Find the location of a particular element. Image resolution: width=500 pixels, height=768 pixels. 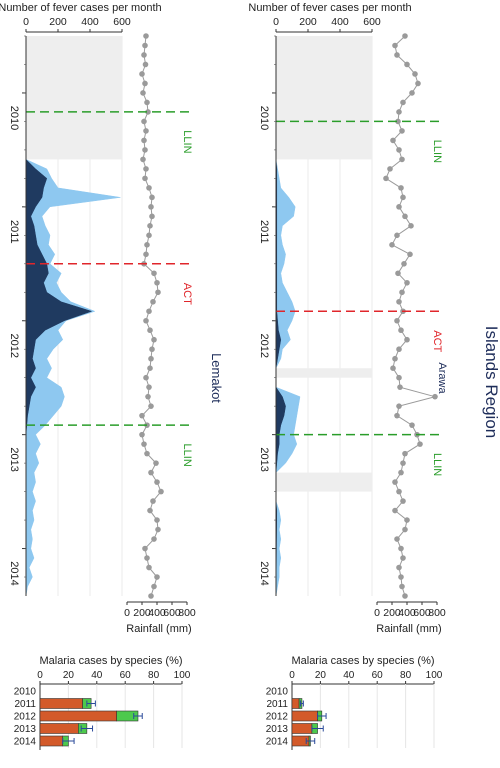

fever-axis-tick-label: 400 is located at coordinates (340, 22).